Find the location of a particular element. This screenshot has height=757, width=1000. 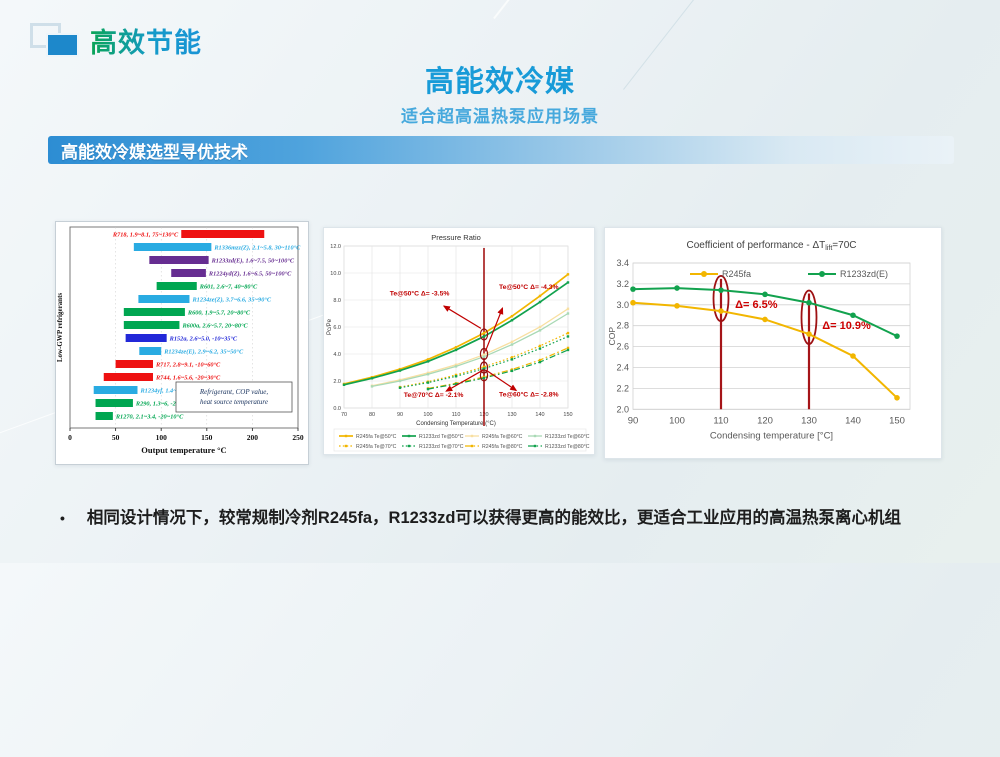

legend-label: R1233zd(E) is located at coordinates (864, 274).